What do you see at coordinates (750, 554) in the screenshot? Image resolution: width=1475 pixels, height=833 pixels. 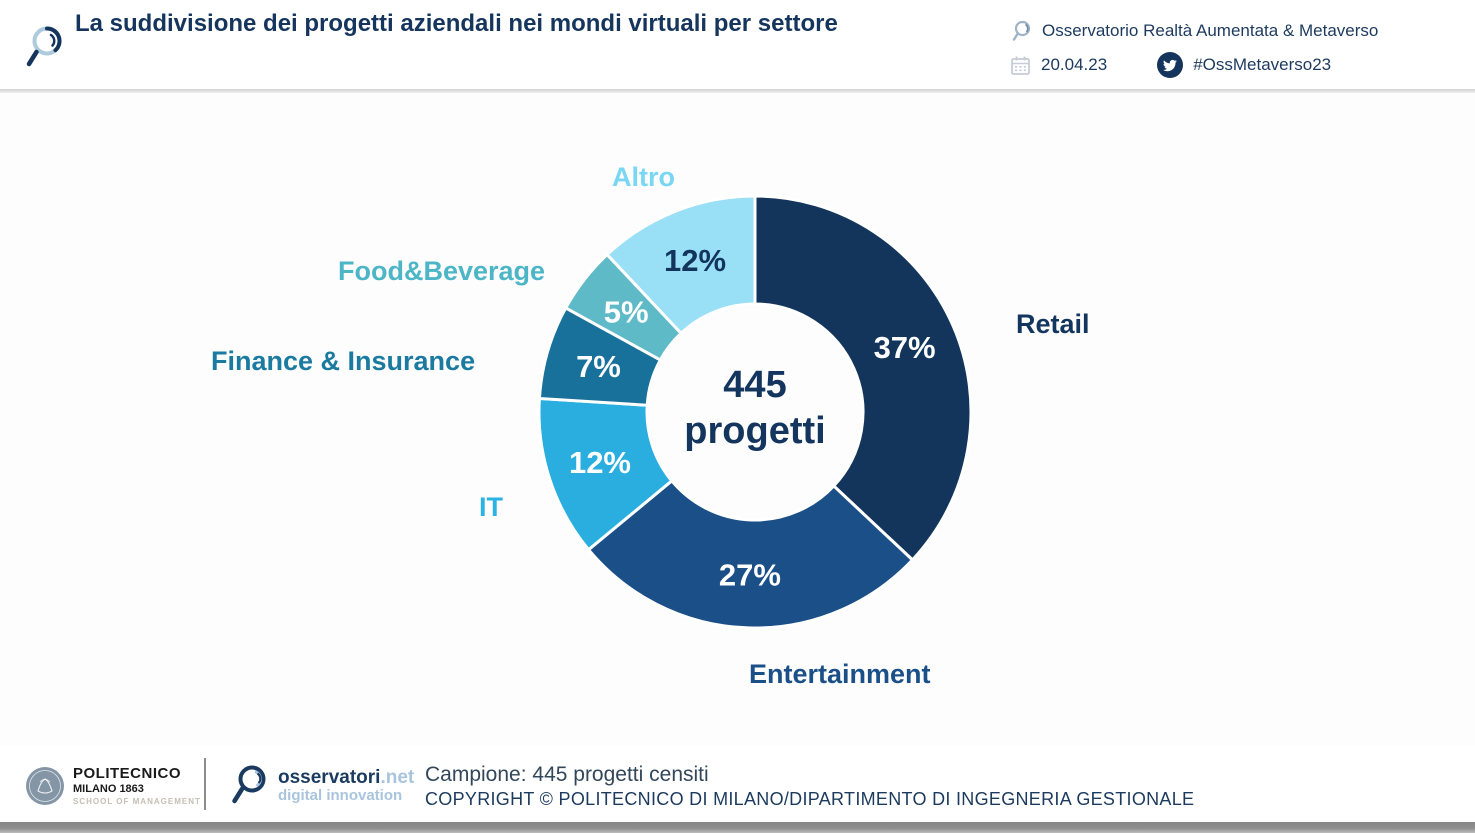 I see `donut-segment-entertainment` at bounding box center [750, 554].